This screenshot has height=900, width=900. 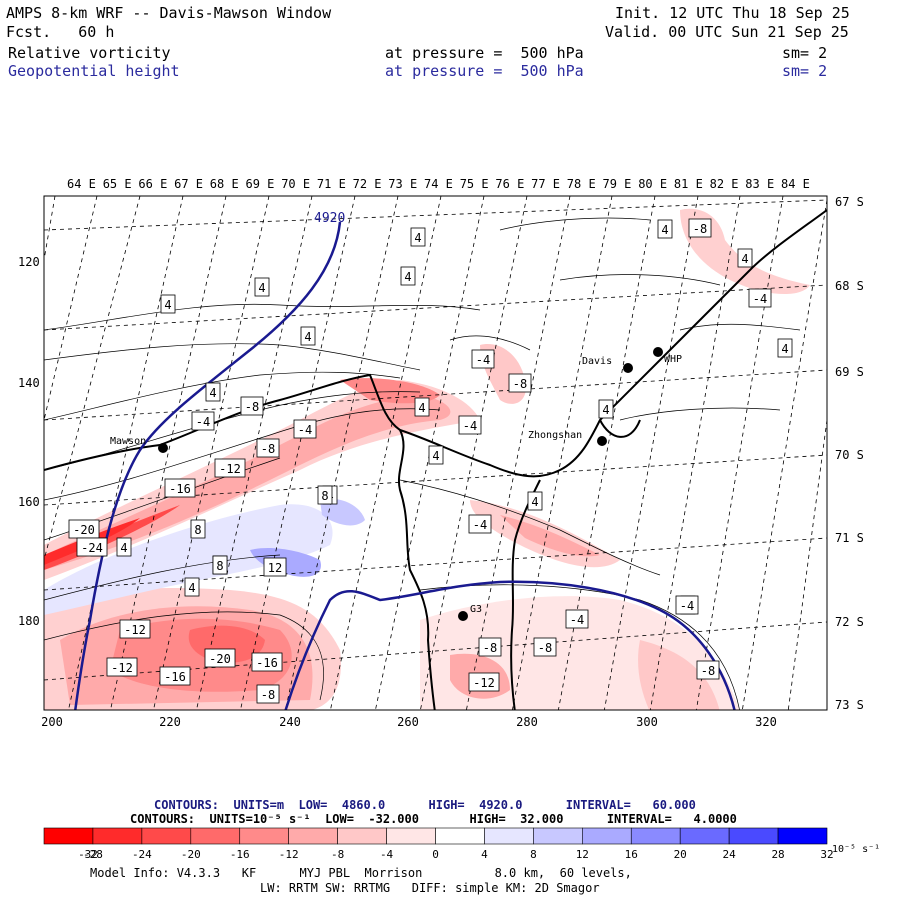 I want to click on x-grid-label: 300, so click(x=647, y=722).